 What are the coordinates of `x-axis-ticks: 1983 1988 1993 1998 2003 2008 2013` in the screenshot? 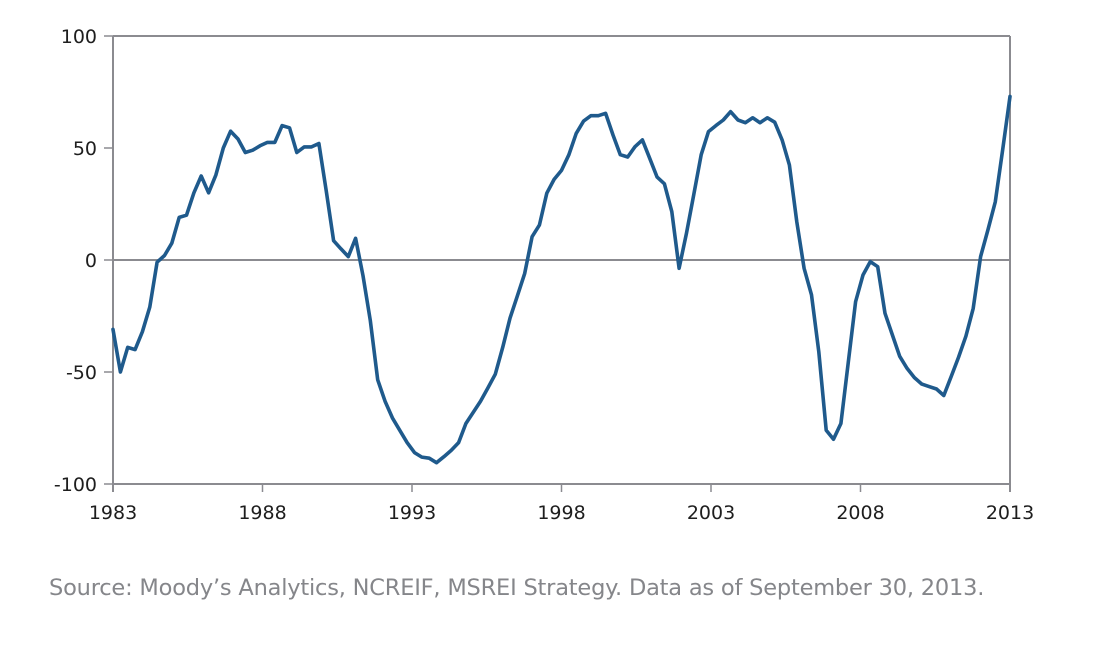 It's located at (561, 504).